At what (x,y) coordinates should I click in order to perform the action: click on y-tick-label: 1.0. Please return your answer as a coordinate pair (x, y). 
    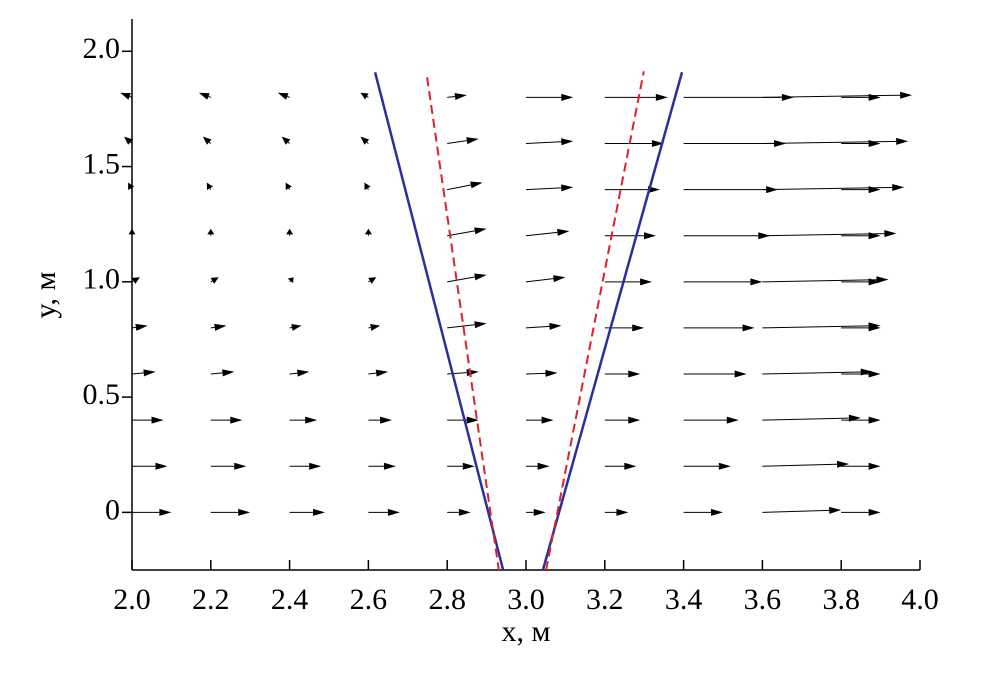
    Looking at the image, I should click on (102, 279).